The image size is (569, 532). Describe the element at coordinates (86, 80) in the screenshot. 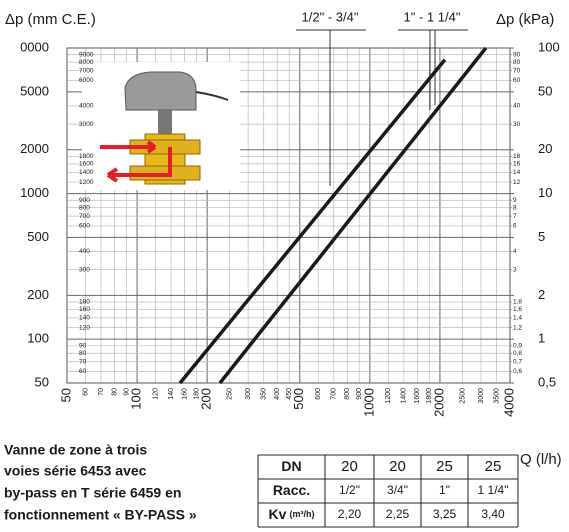

I see `y-minor-tick-label: 6000` at that location.